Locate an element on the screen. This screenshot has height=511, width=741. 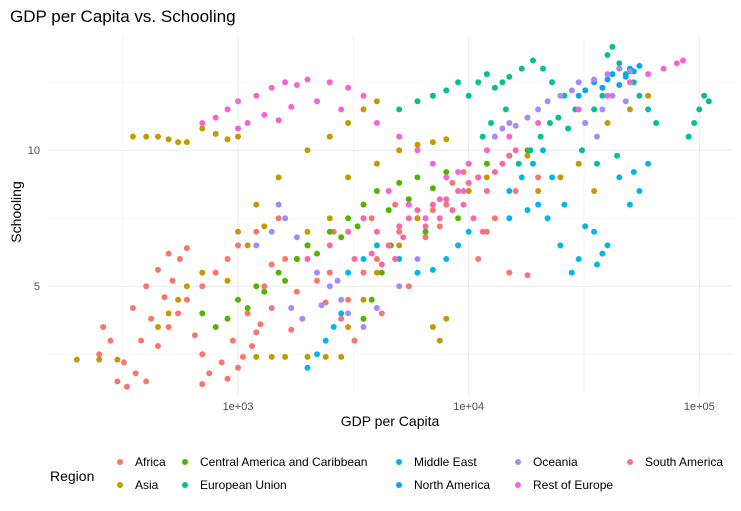
legend-item: South America is located at coordinates (675, 462).